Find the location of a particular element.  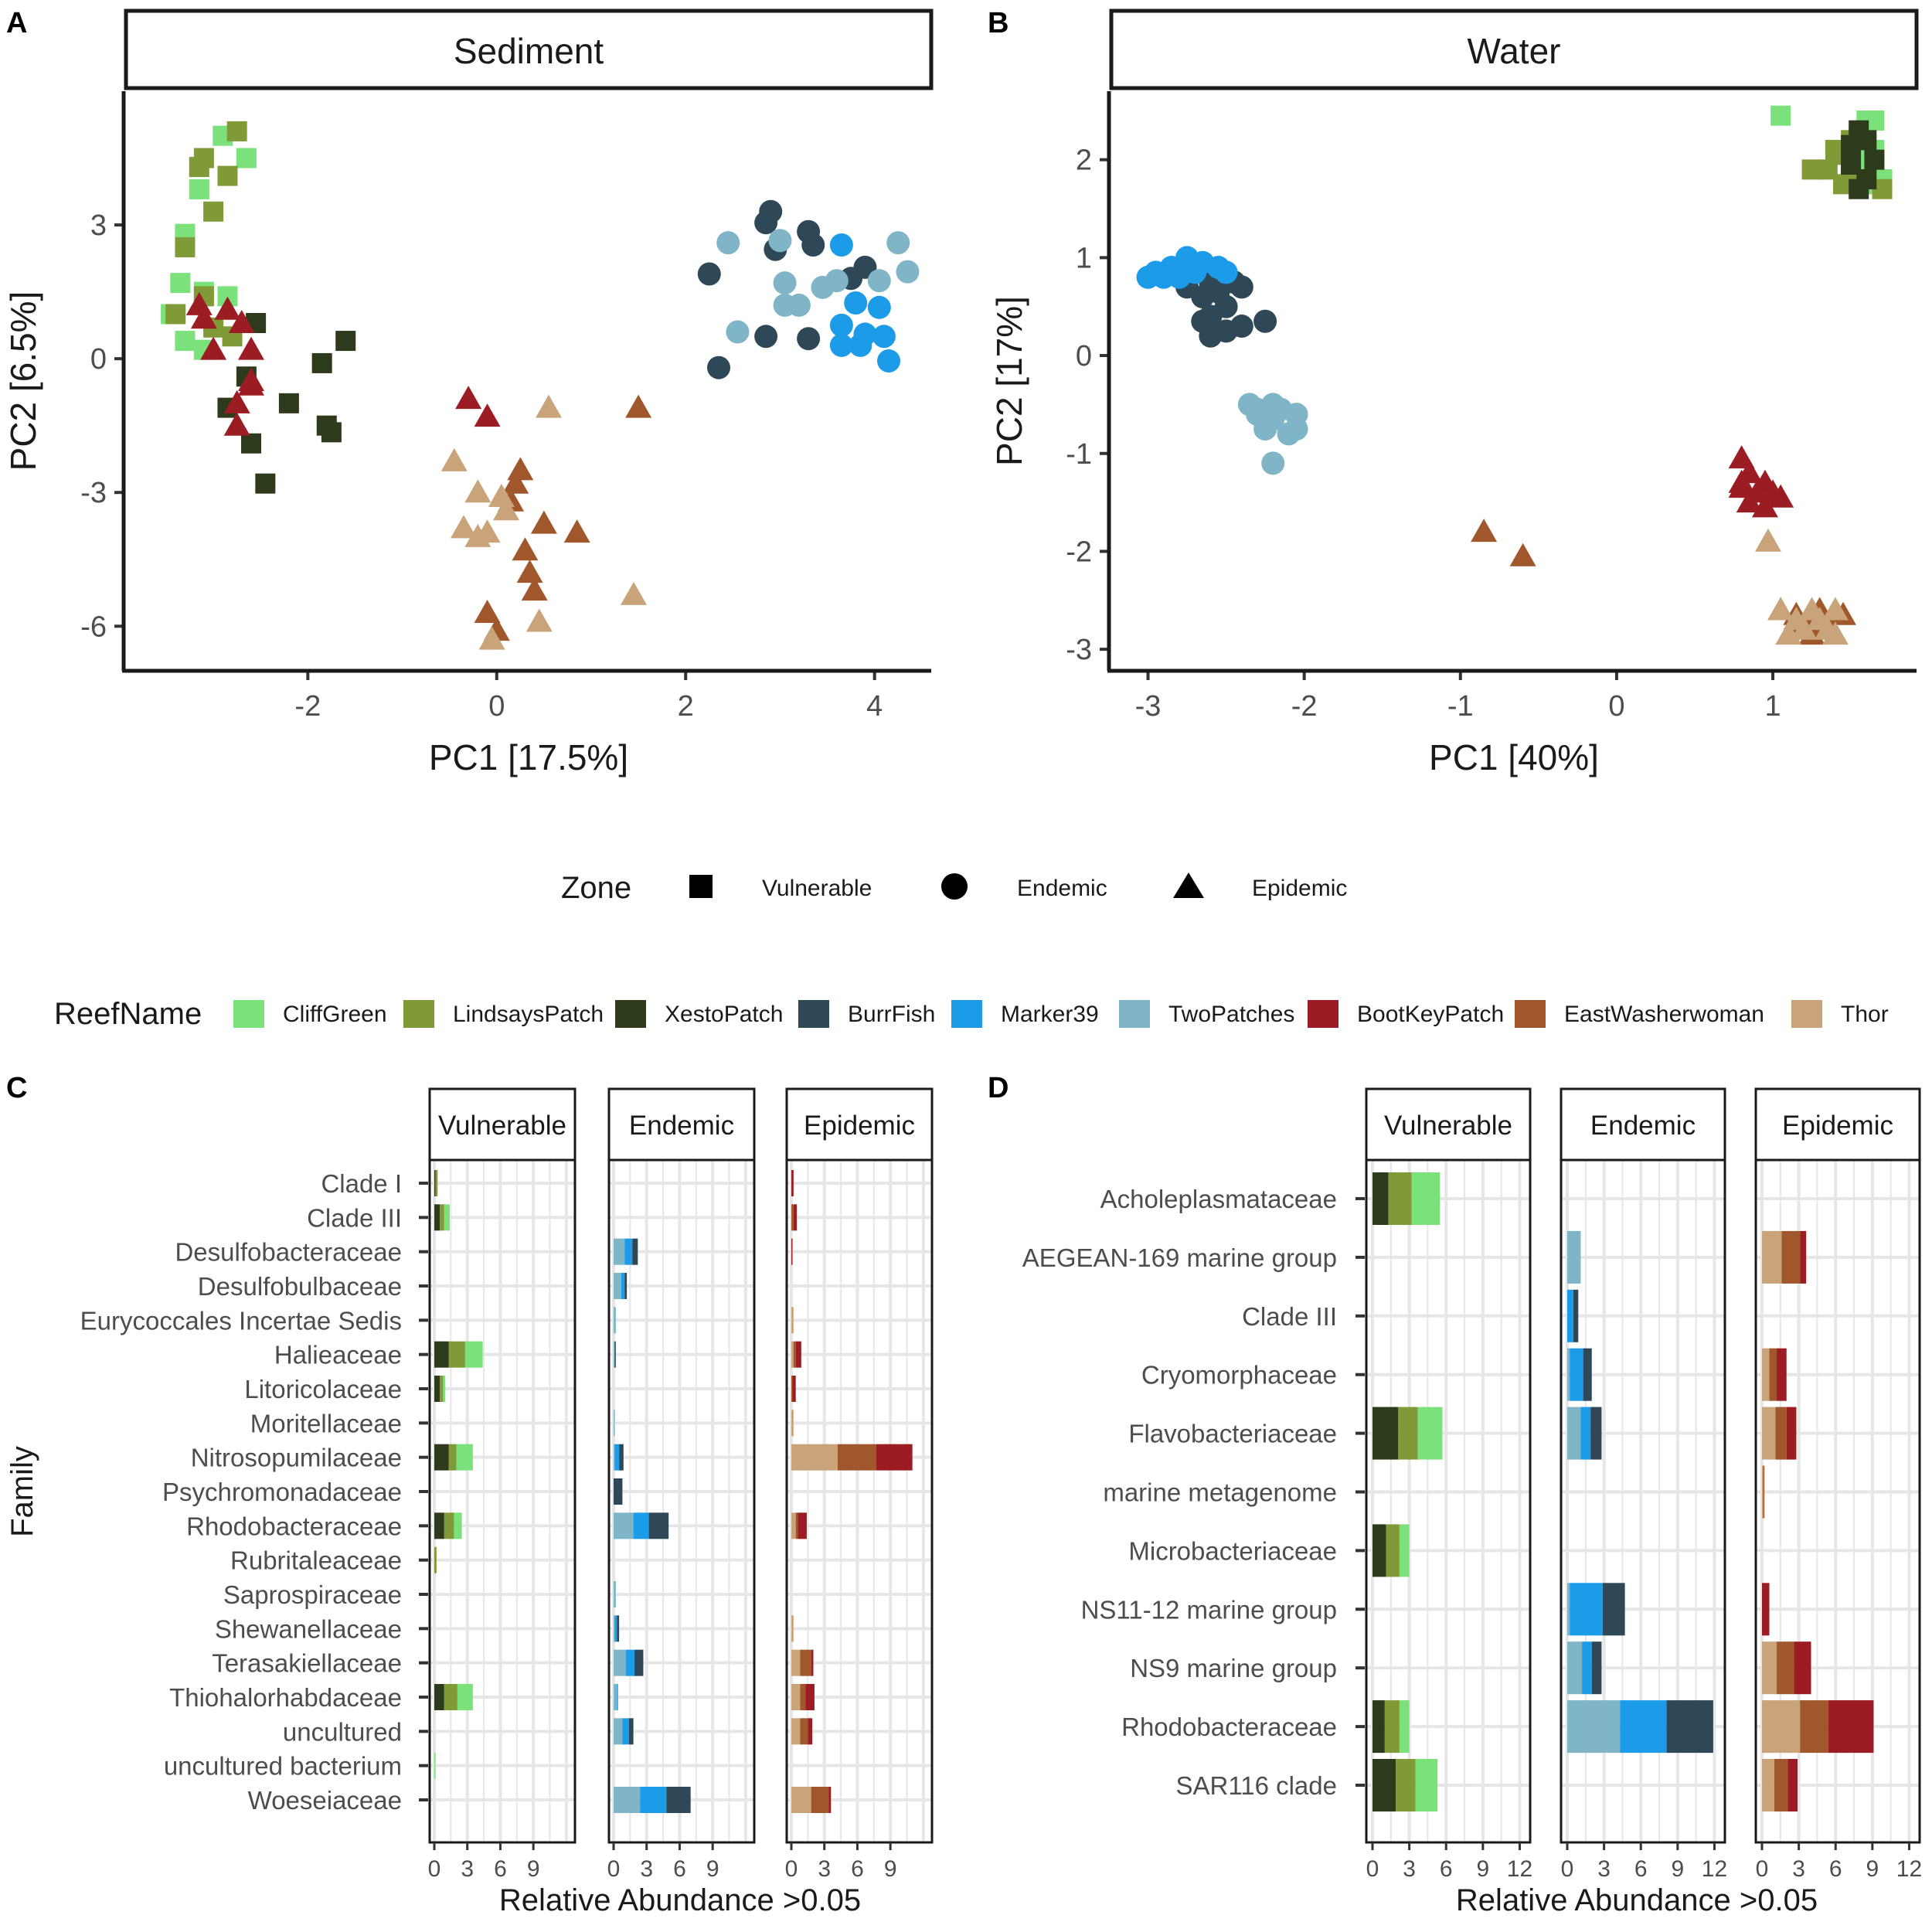

x-tick-label: 2 is located at coordinates (686, 707).